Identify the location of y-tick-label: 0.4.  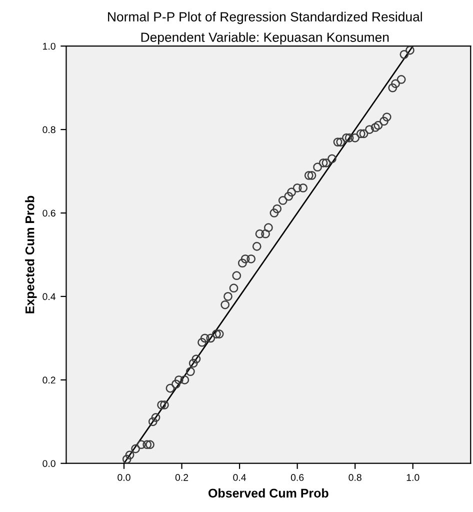
(49, 296).